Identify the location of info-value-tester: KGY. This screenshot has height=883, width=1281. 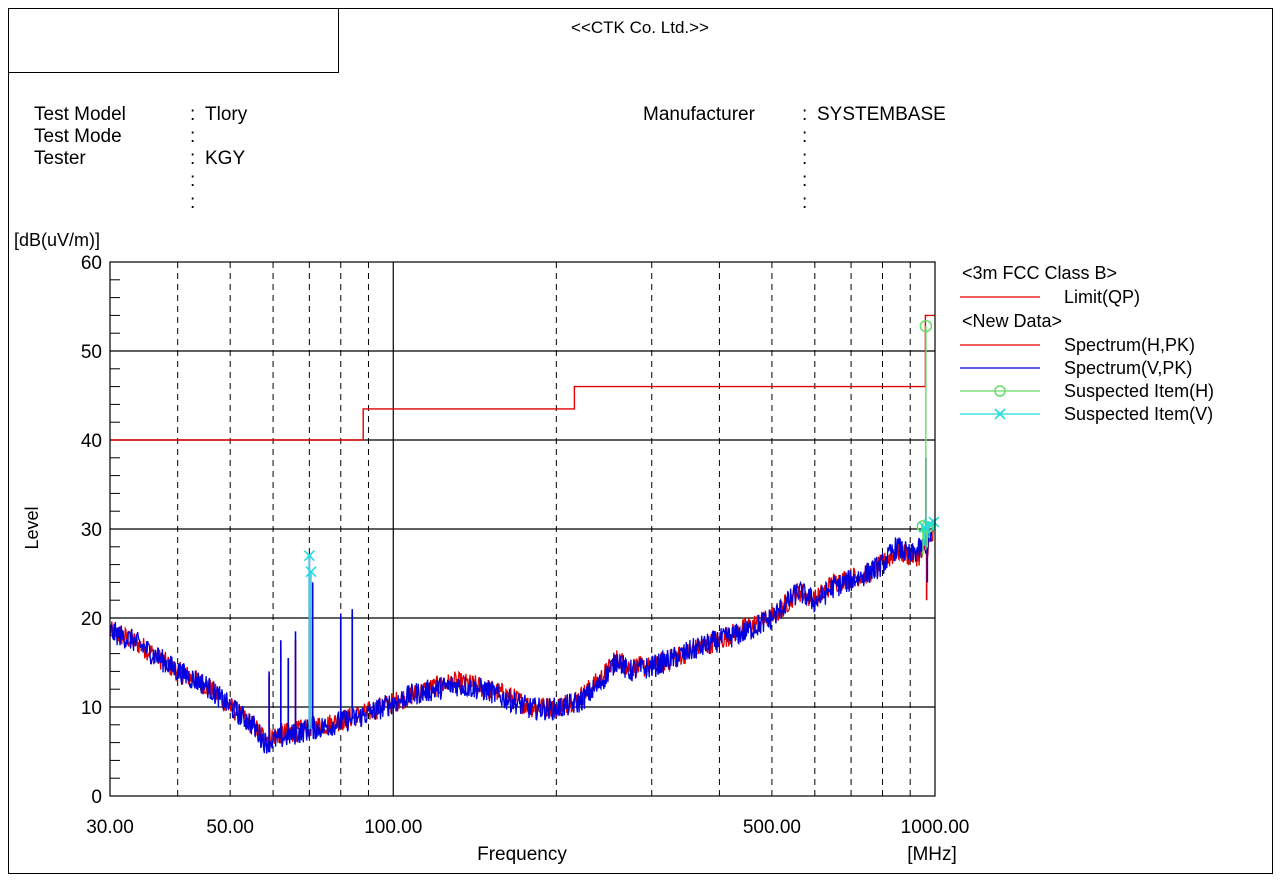
(225, 158).